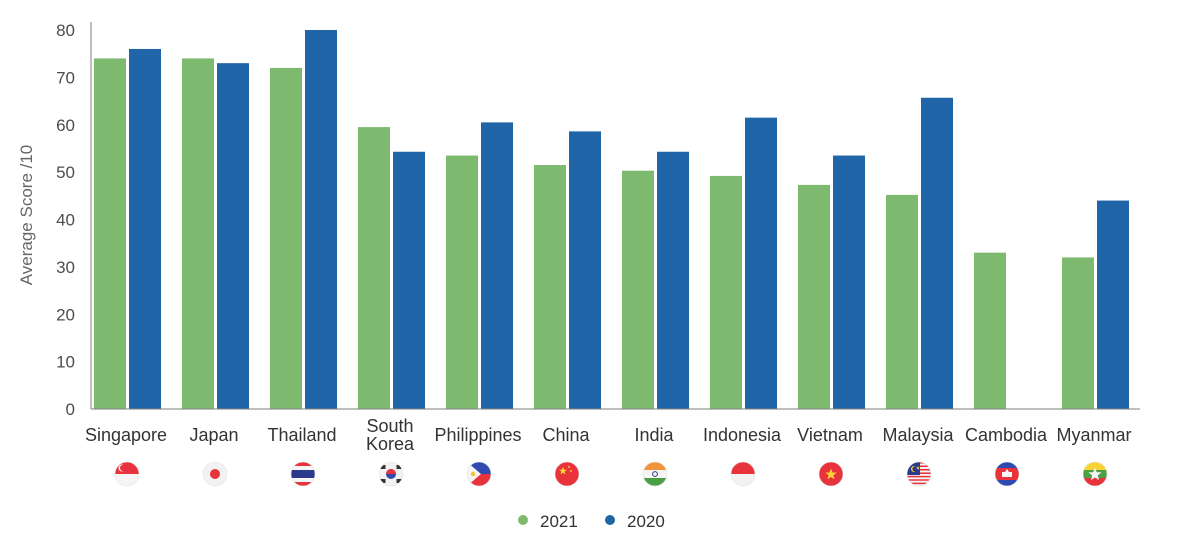 The height and width of the screenshot is (541, 1177). I want to click on category-label: Indonesia, so click(742, 435).